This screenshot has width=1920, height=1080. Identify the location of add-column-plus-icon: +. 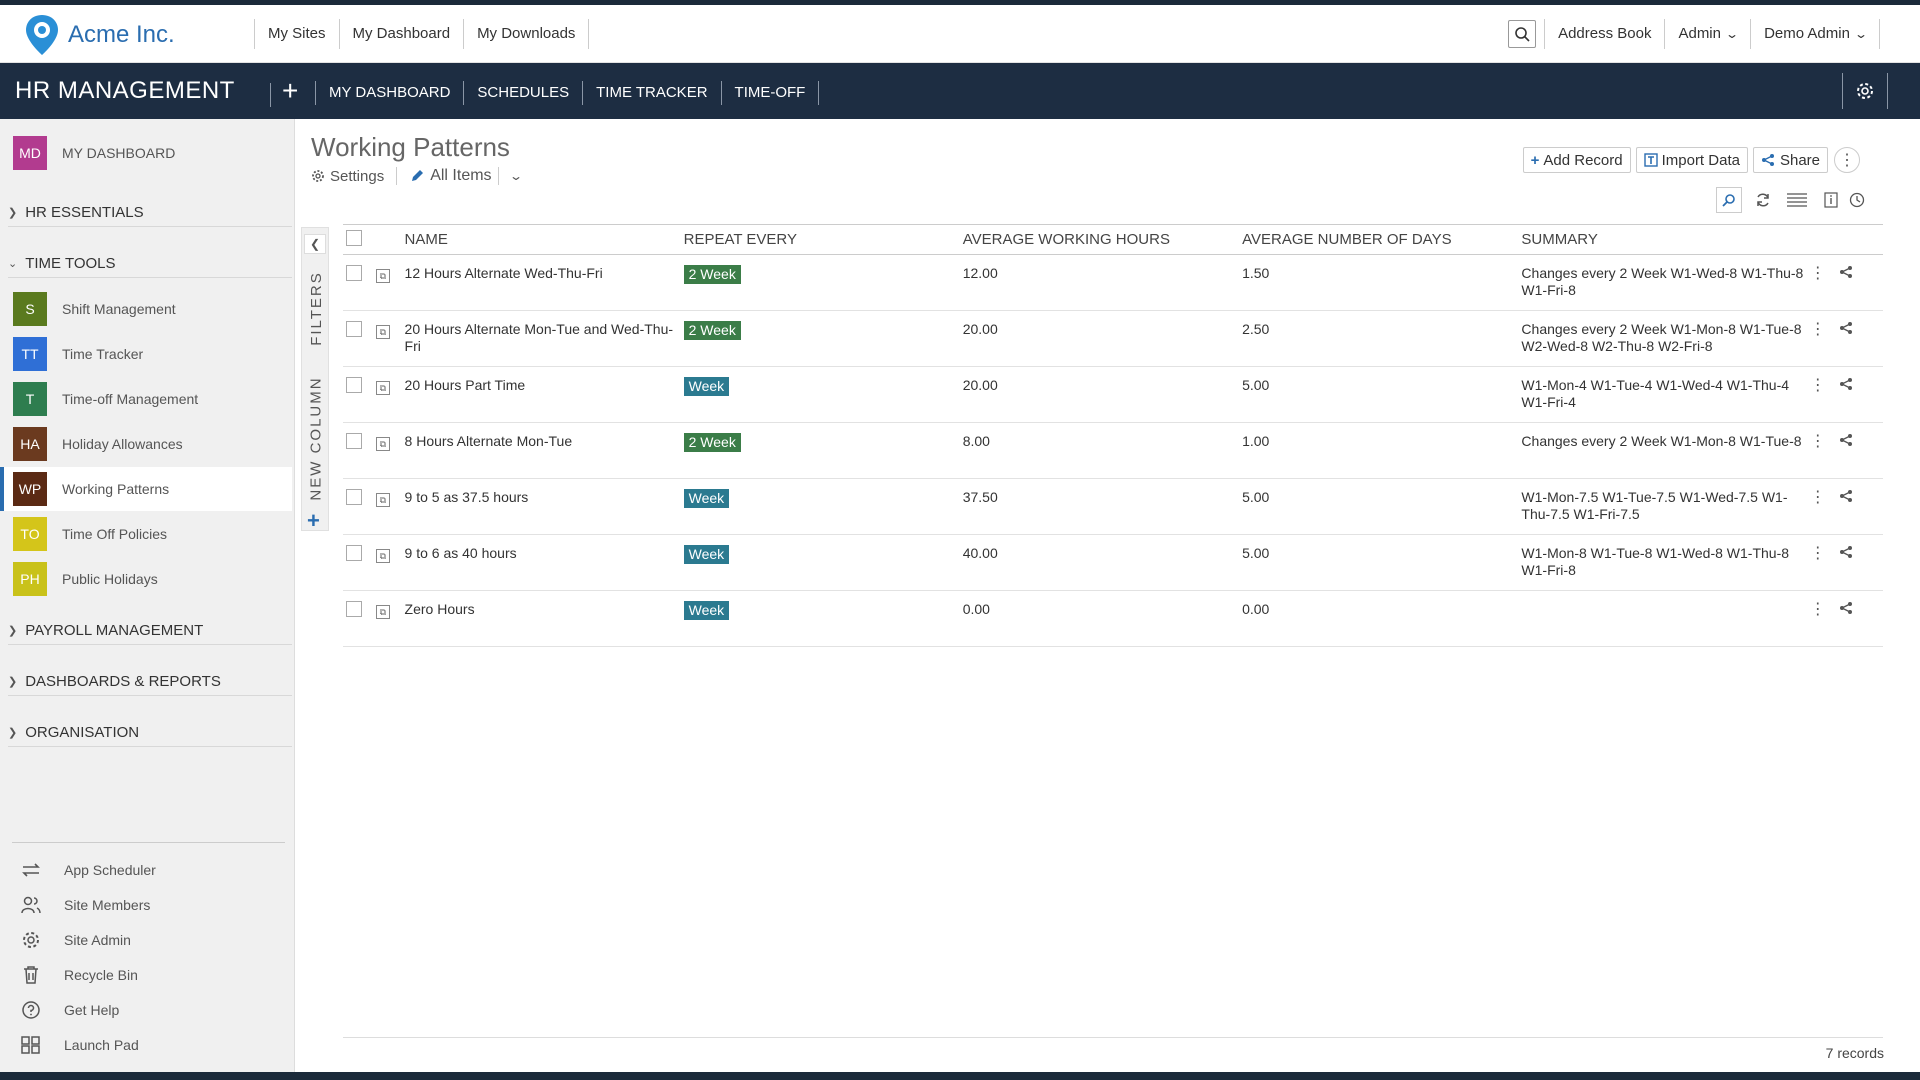
(313, 520).